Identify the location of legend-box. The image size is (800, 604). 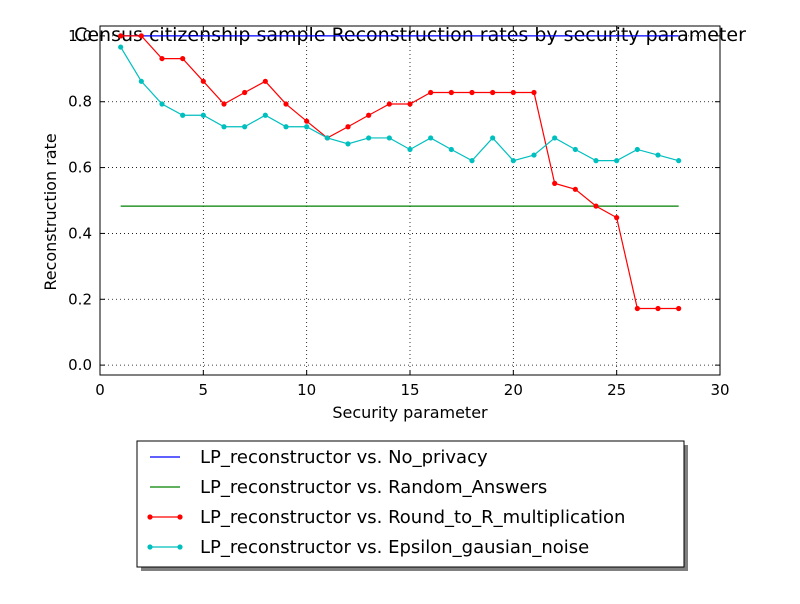
(410, 504).